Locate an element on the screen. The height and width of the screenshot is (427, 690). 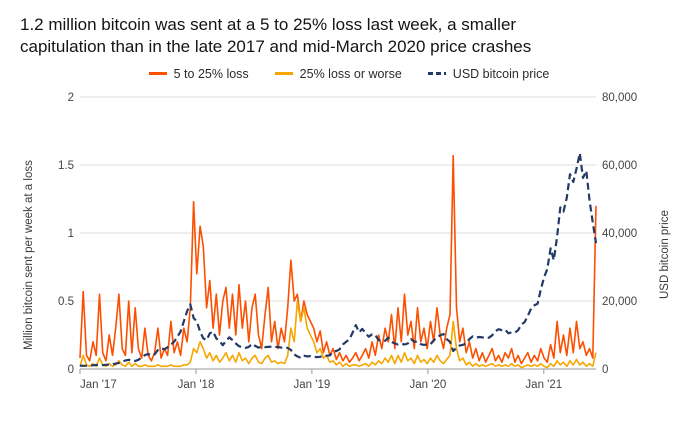
legend-item-usd-bitcoin-price: USD bitcoin price is located at coordinates (488, 73).